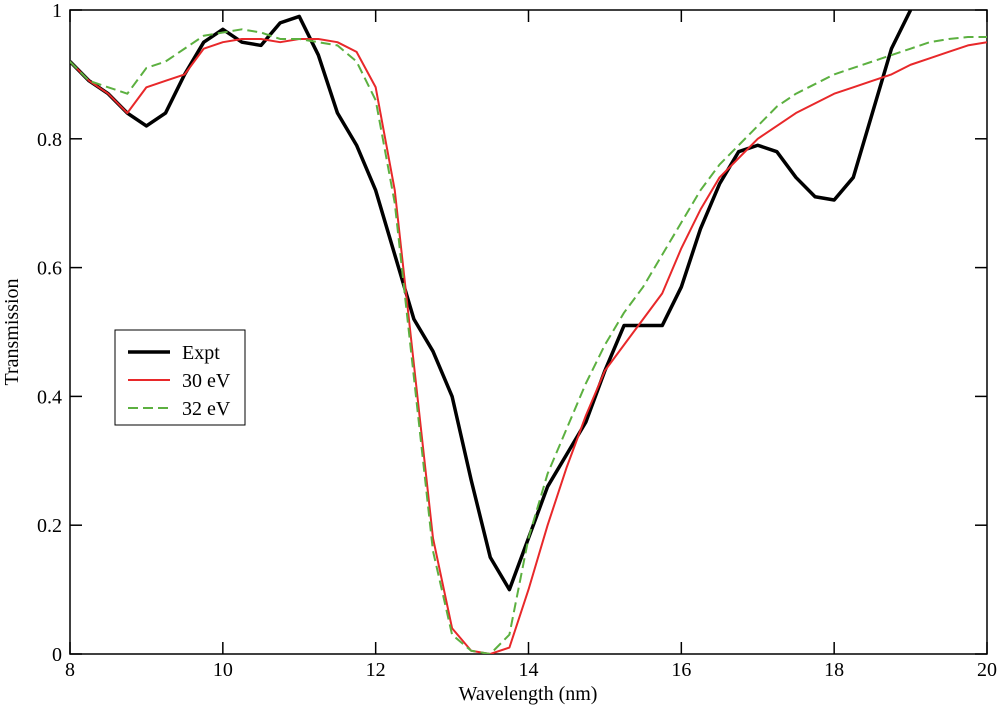  I want to click on y-tick-label: 0.6, so click(49, 269).